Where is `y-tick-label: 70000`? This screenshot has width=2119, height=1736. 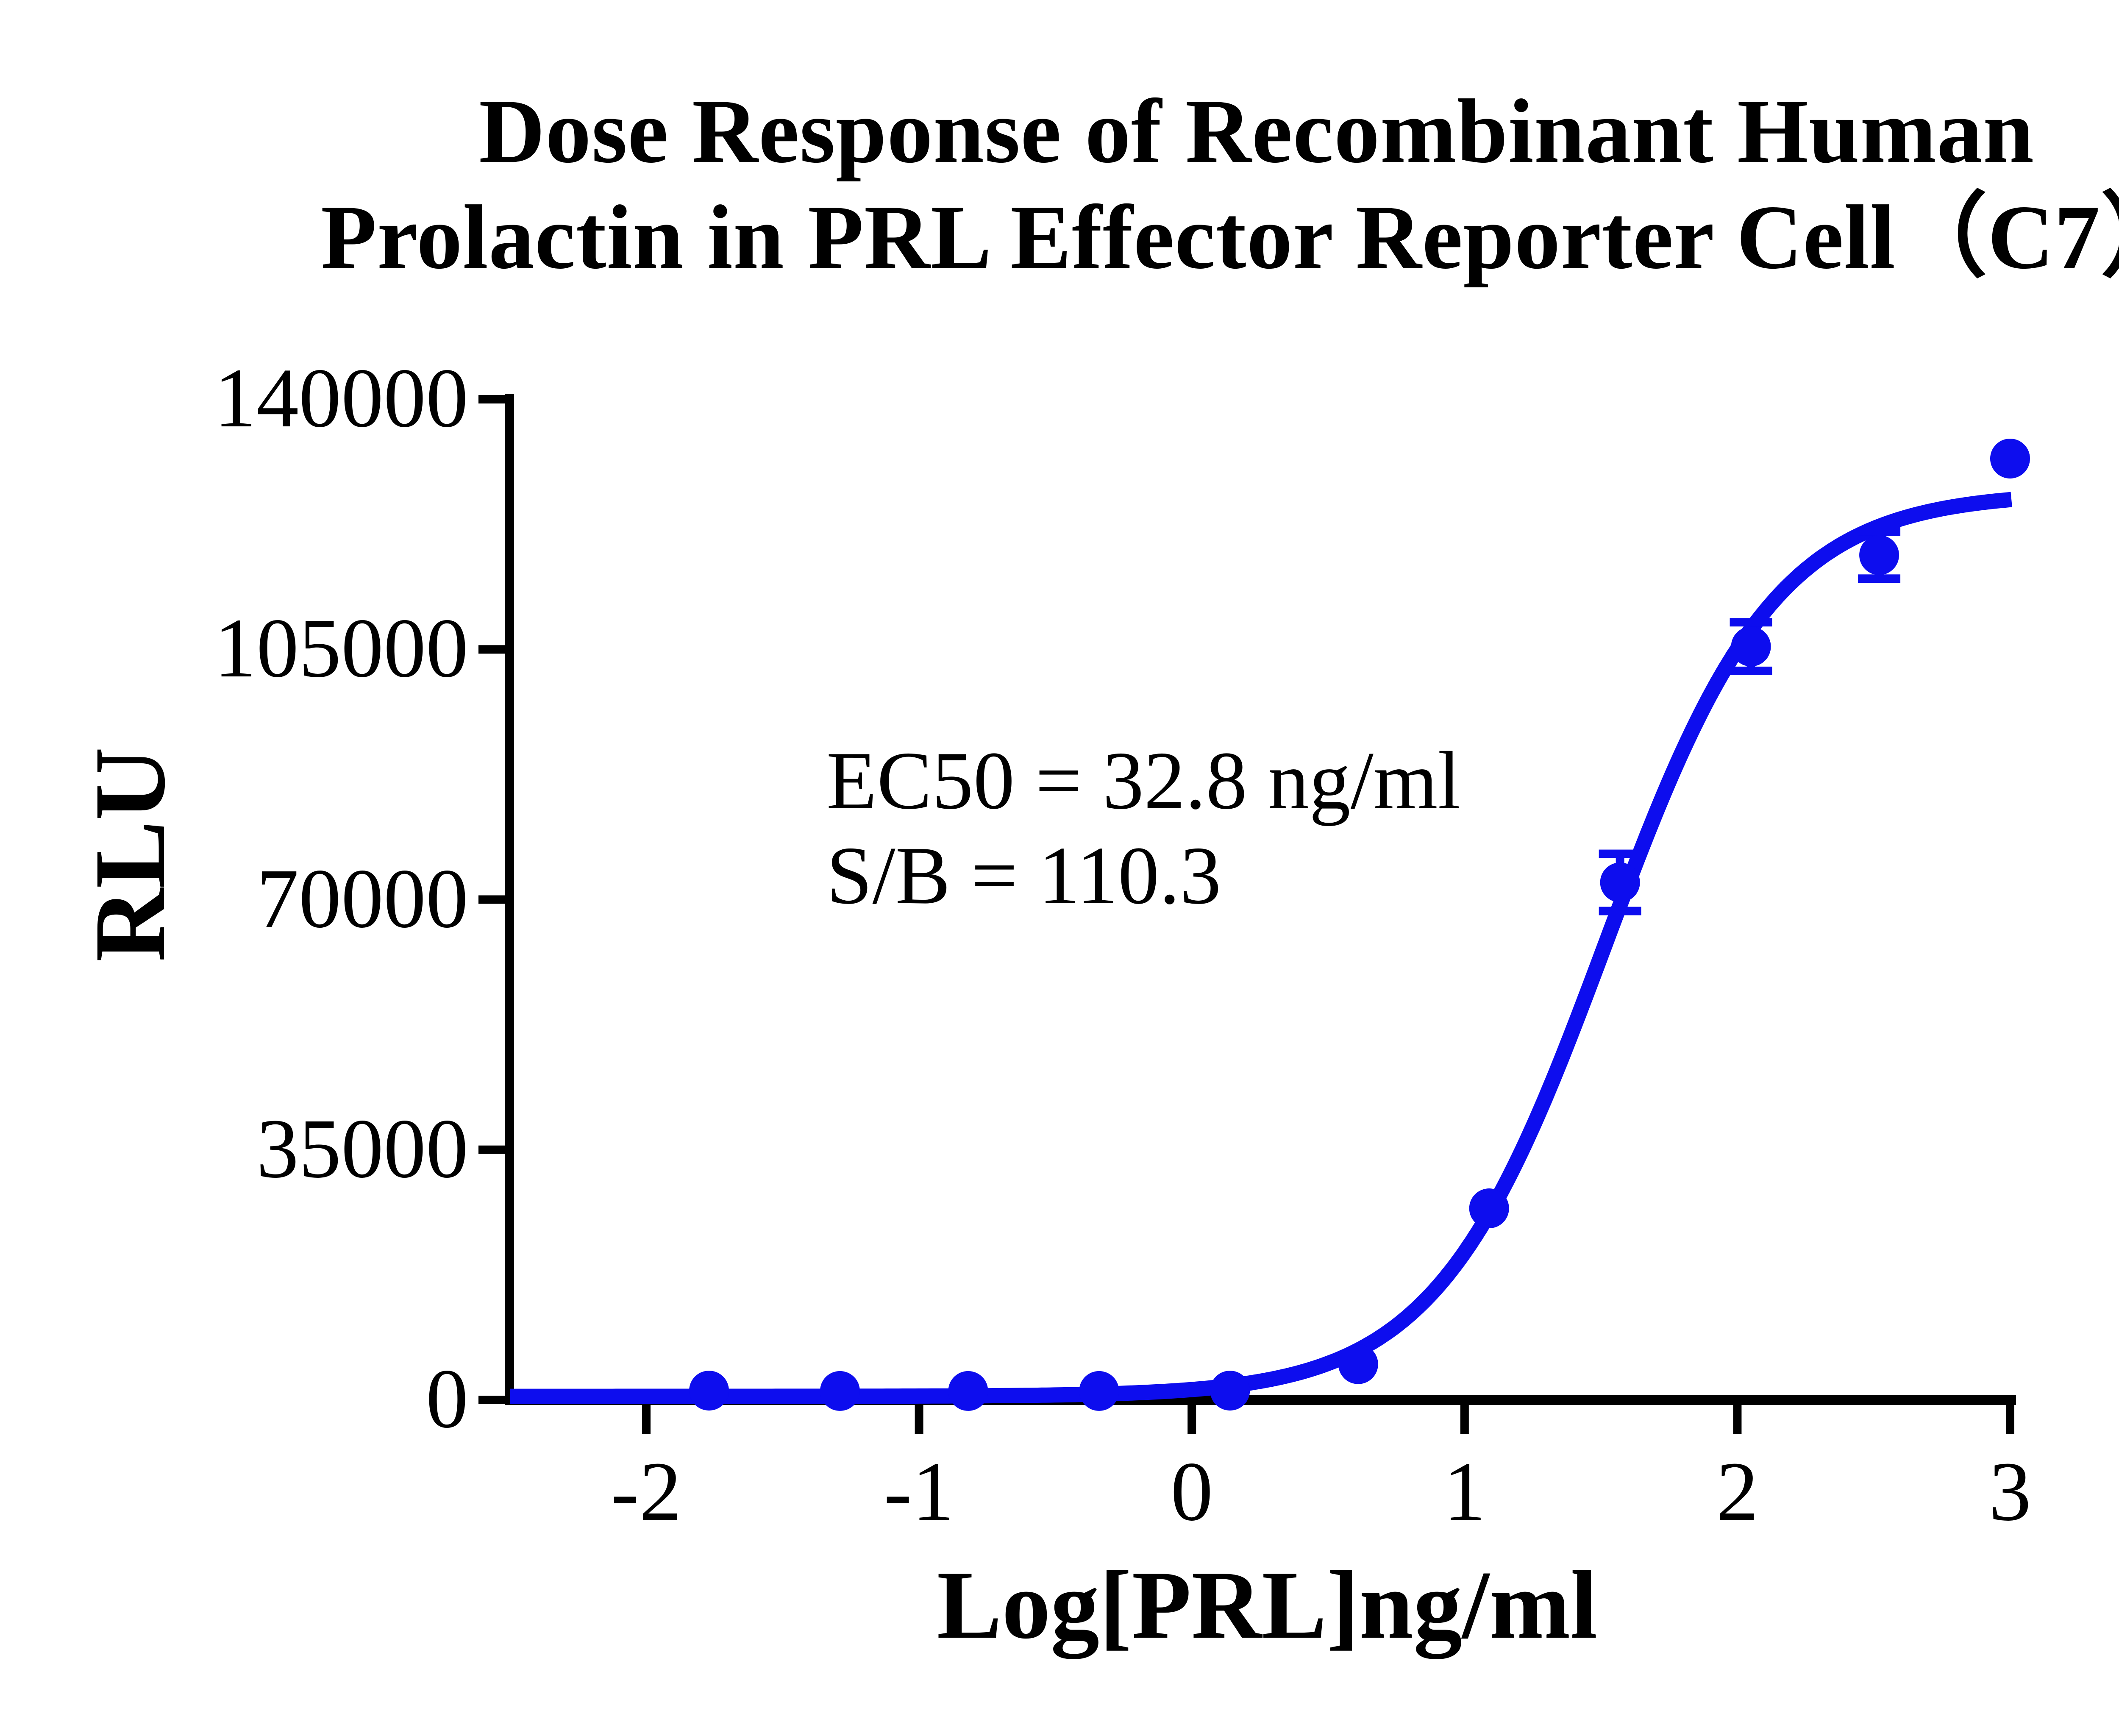 y-tick-label: 70000 is located at coordinates (362, 898).